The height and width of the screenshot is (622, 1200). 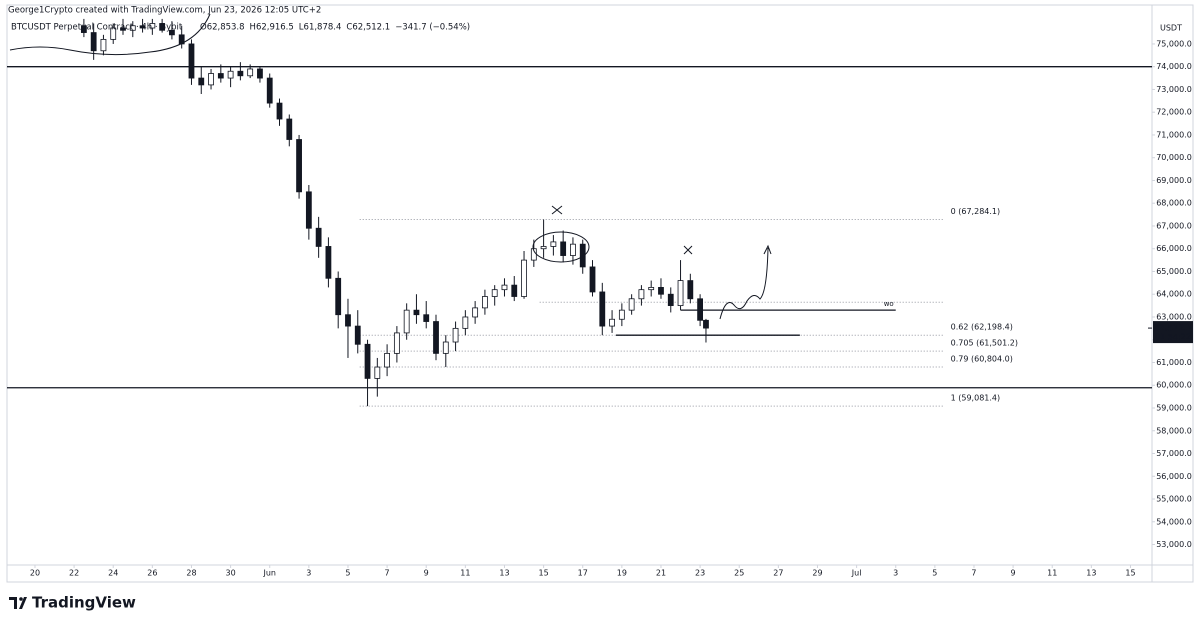 What do you see at coordinates (982, 327) in the screenshot?
I see `fib-label: 0.62 (62,198.4)` at bounding box center [982, 327].